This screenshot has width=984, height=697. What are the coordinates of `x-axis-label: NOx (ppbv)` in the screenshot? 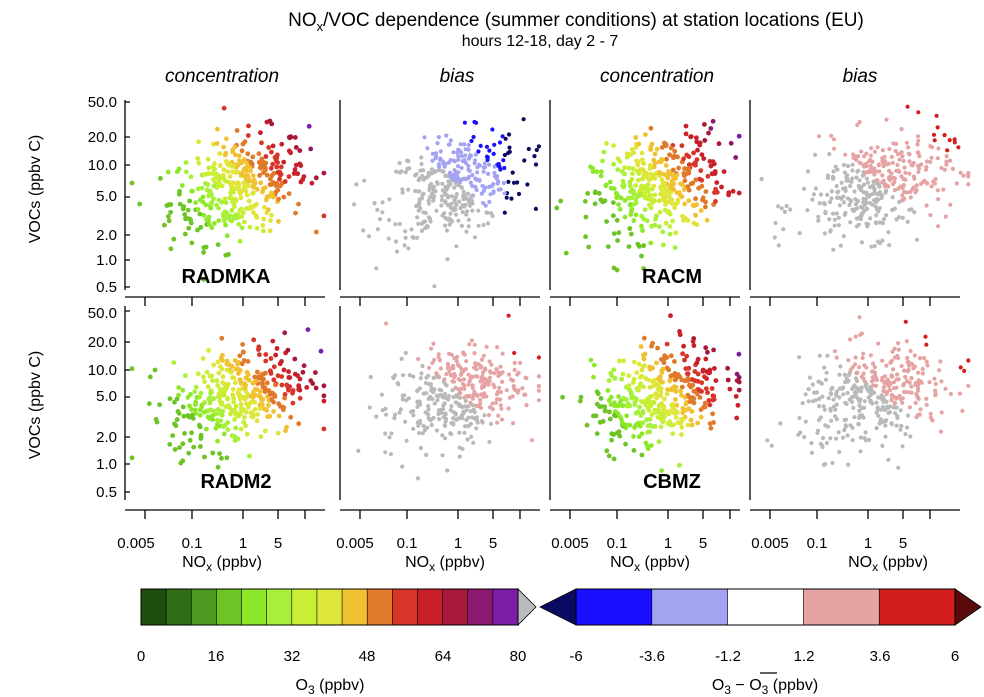 It's located at (445, 564).